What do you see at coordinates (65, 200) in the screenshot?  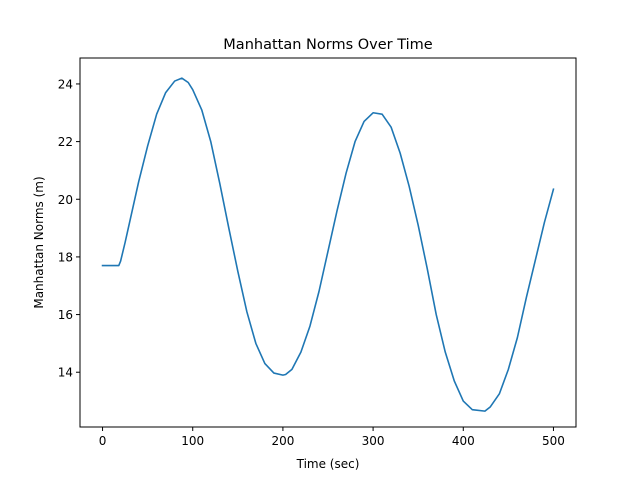 I see `y-tick-label: 20` at bounding box center [65, 200].